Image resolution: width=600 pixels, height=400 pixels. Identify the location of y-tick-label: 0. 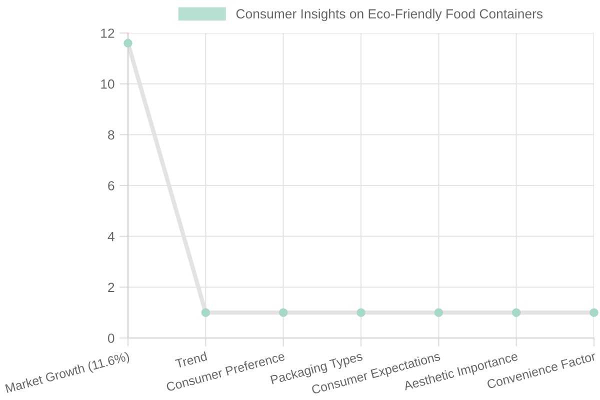
(111, 338).